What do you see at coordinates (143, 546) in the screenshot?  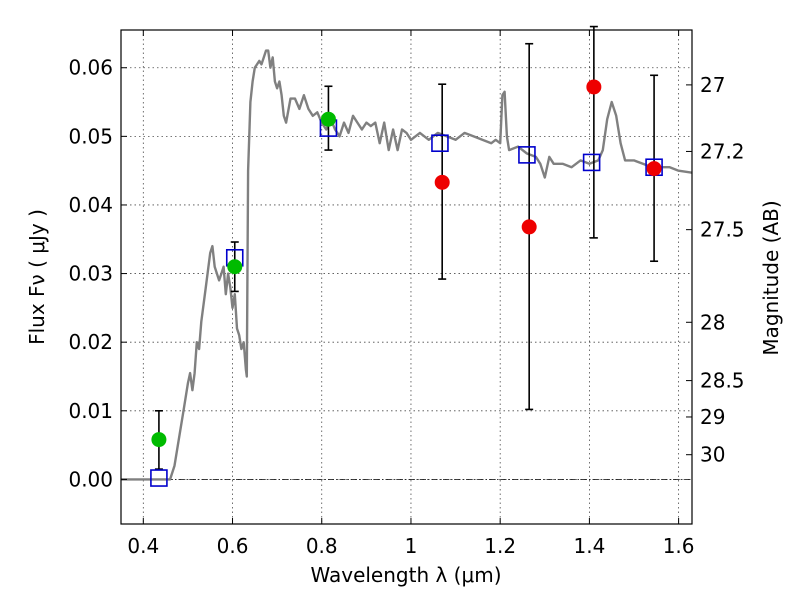 I see `x-tick-label: 0.4` at bounding box center [143, 546].